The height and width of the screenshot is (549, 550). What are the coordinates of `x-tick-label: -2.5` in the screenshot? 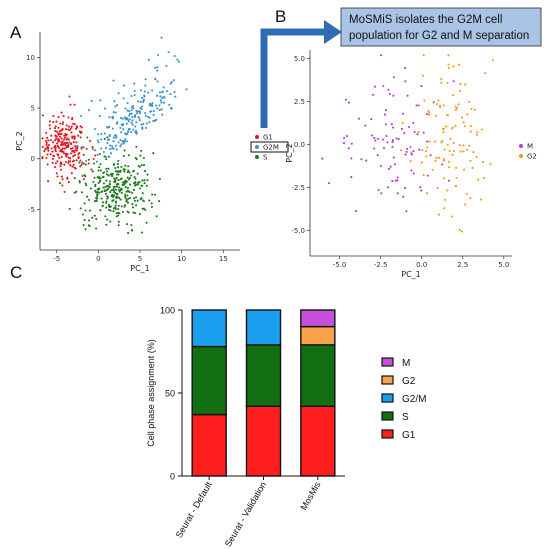 It's located at (381, 265).